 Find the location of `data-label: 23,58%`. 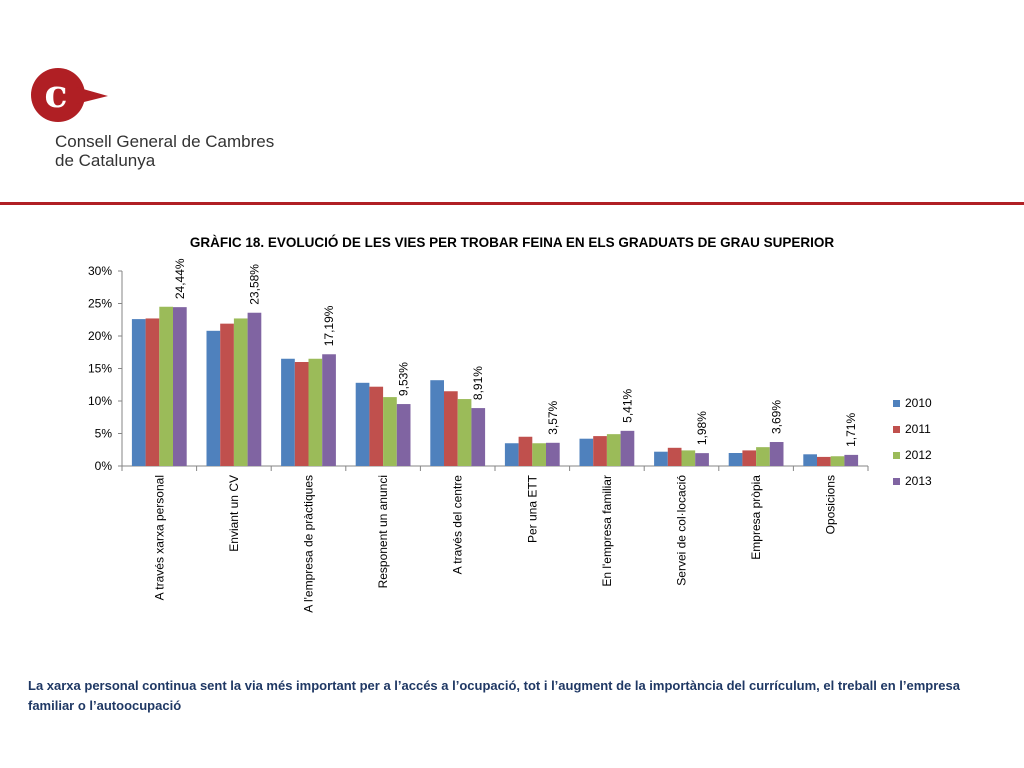

data-label: 23,58% is located at coordinates (254, 284).